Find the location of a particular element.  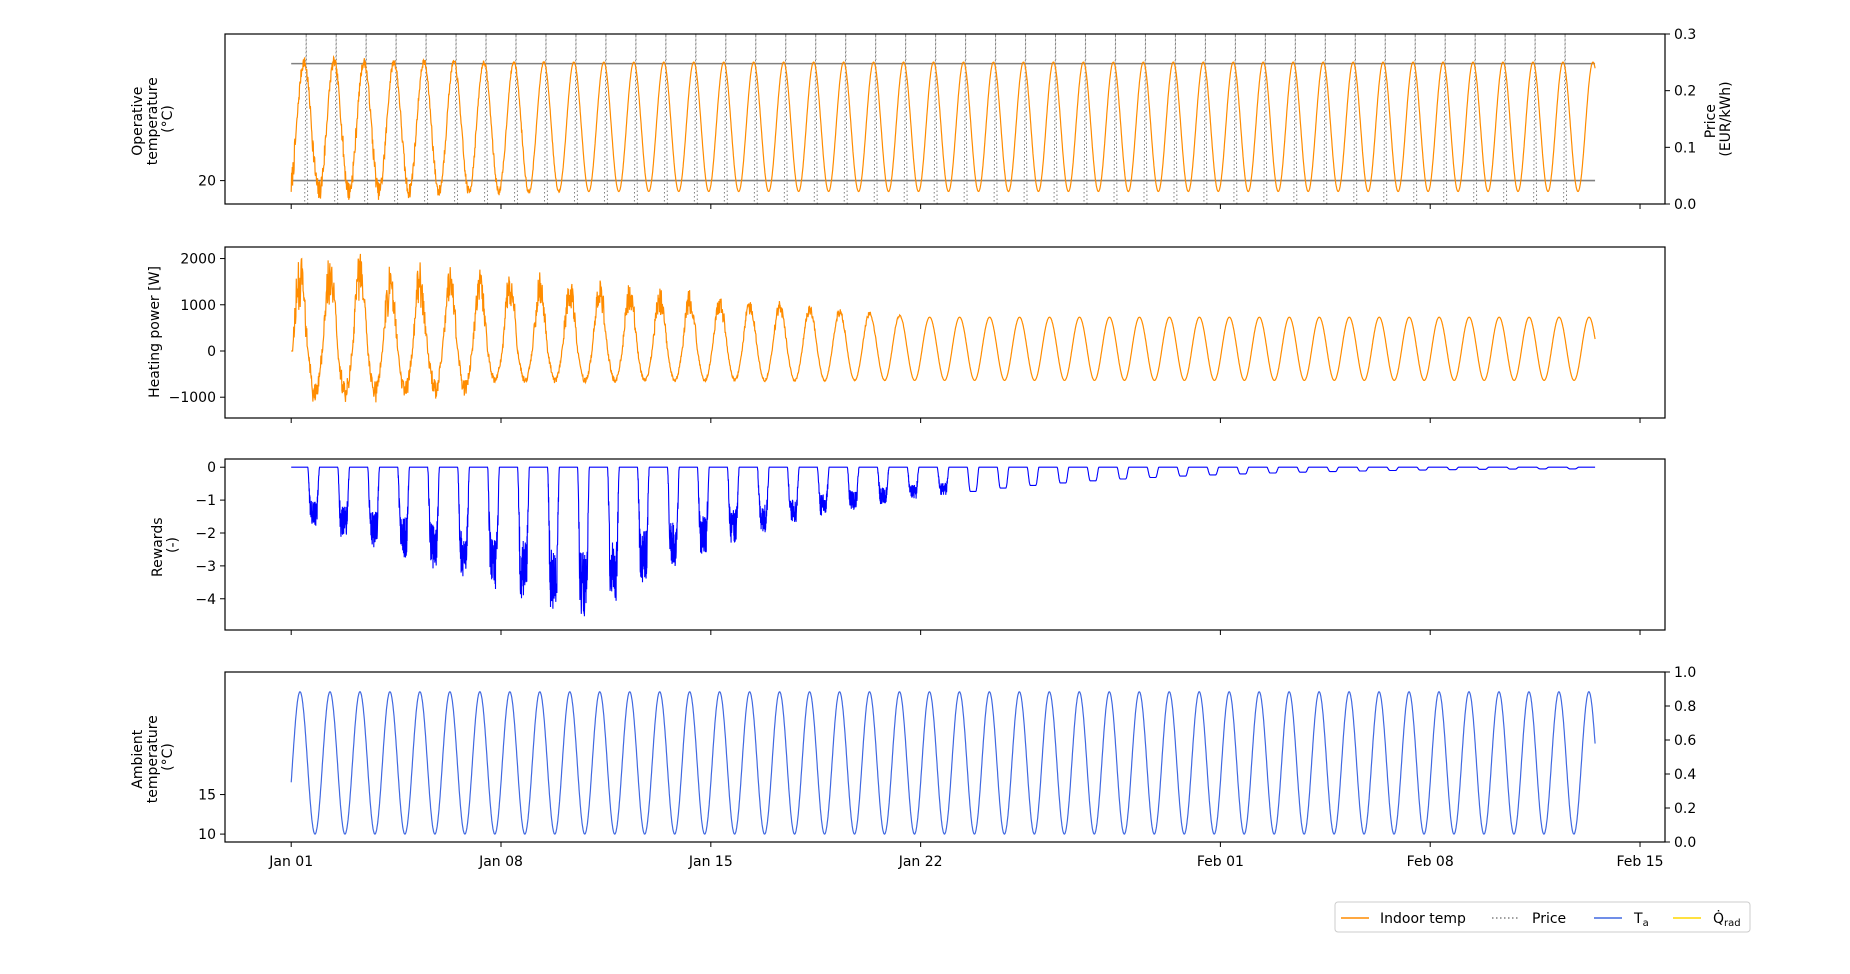

axes-rewards: −4 −3 −2 −1 0 is located at coordinates (210, 534).